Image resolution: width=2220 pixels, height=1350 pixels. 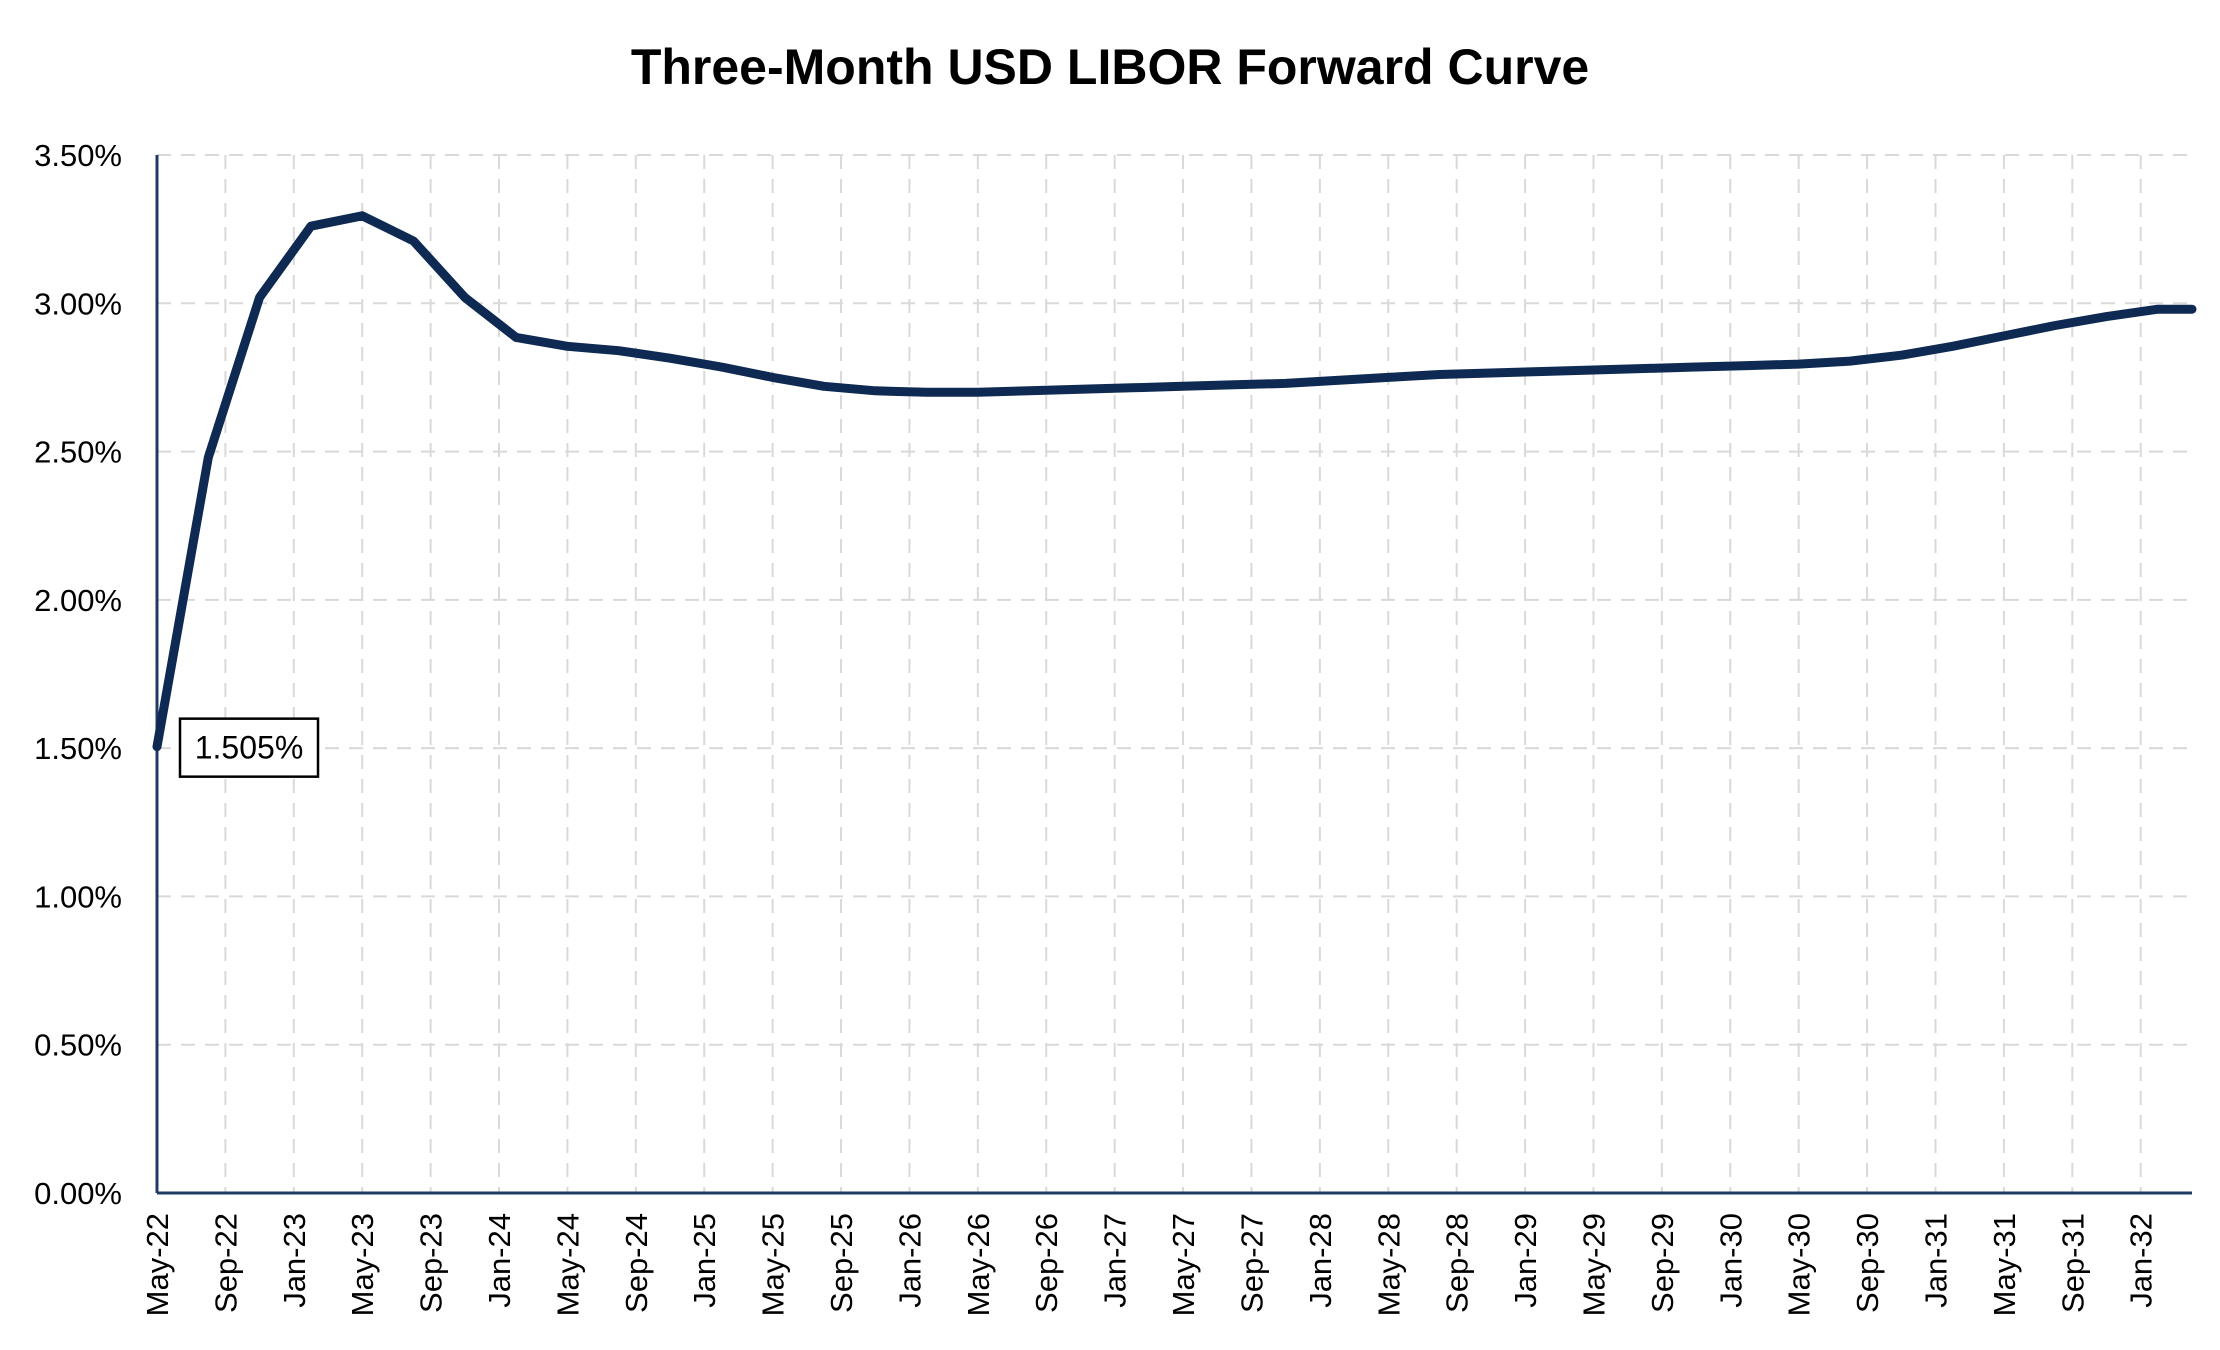 What do you see at coordinates (431, 1263) in the screenshot?
I see `x-tick-label: Sep-23` at bounding box center [431, 1263].